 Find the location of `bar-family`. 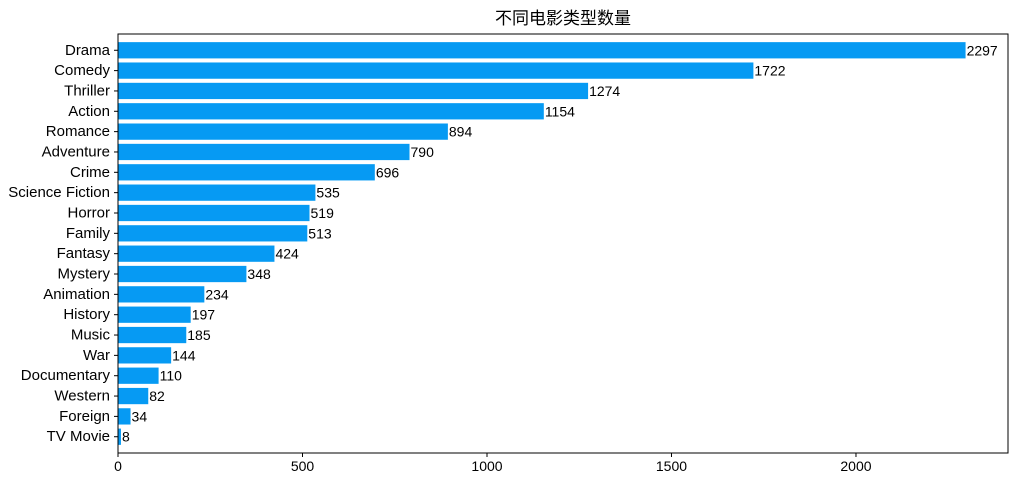

bar-family is located at coordinates (213, 233).